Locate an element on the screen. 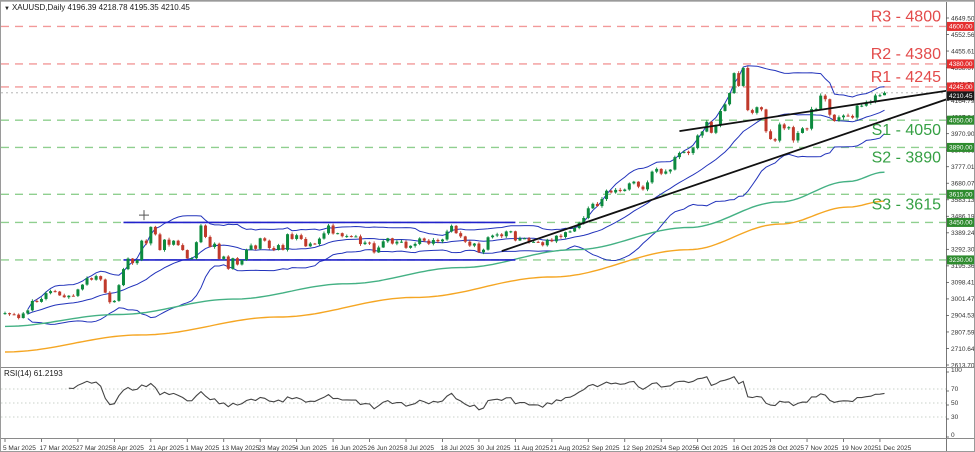  level-price-tag: 4600.00 is located at coordinates (960, 26).